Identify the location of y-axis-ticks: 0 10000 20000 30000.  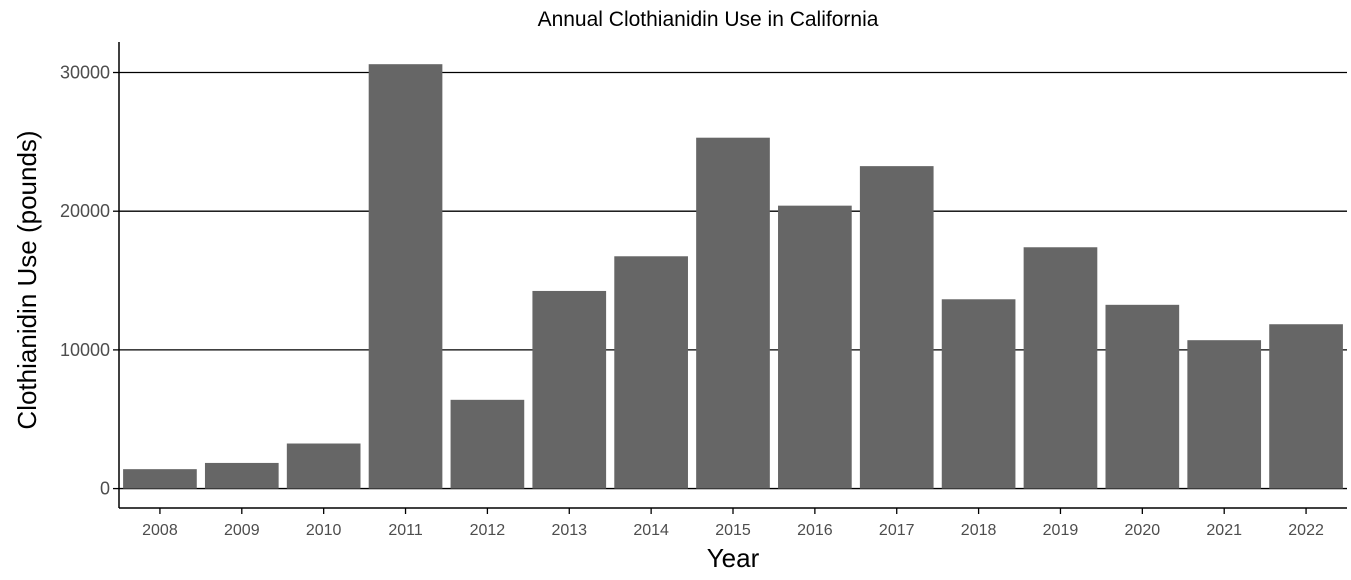
(89, 281).